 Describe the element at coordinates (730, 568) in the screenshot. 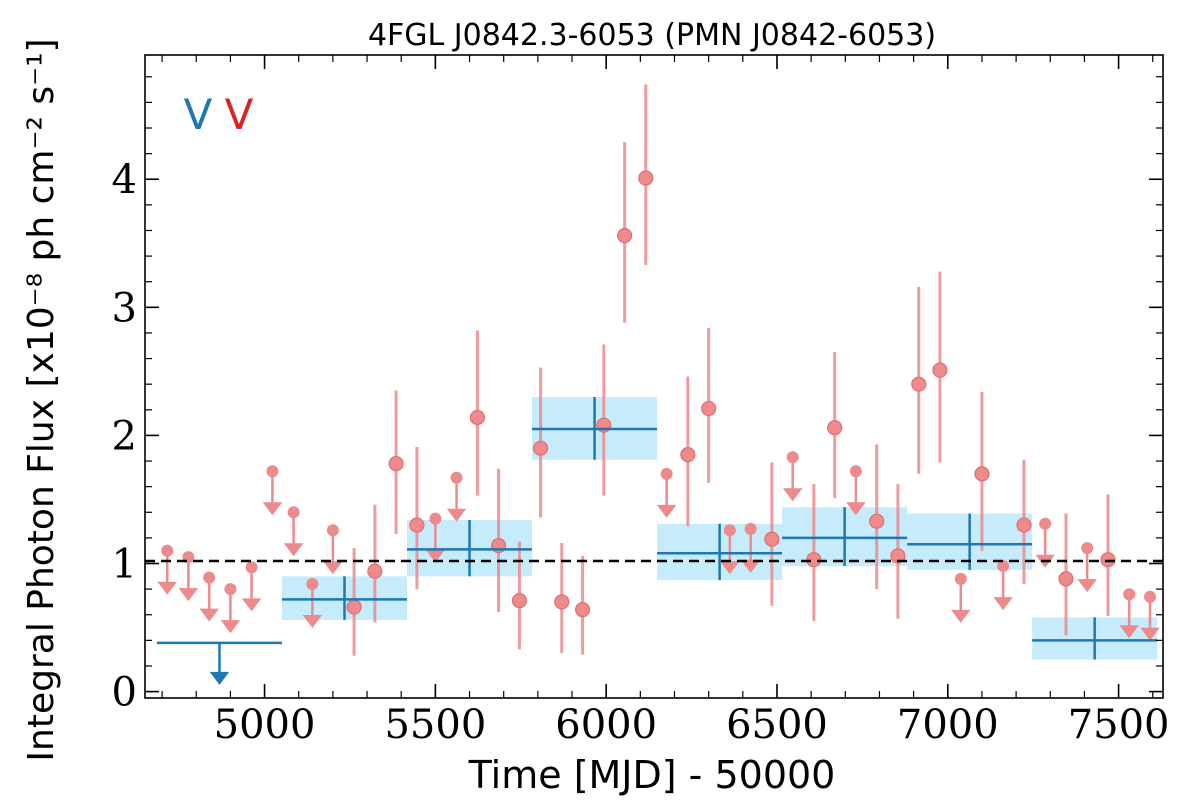

I see `fine-ul-arrow-27-head` at that location.